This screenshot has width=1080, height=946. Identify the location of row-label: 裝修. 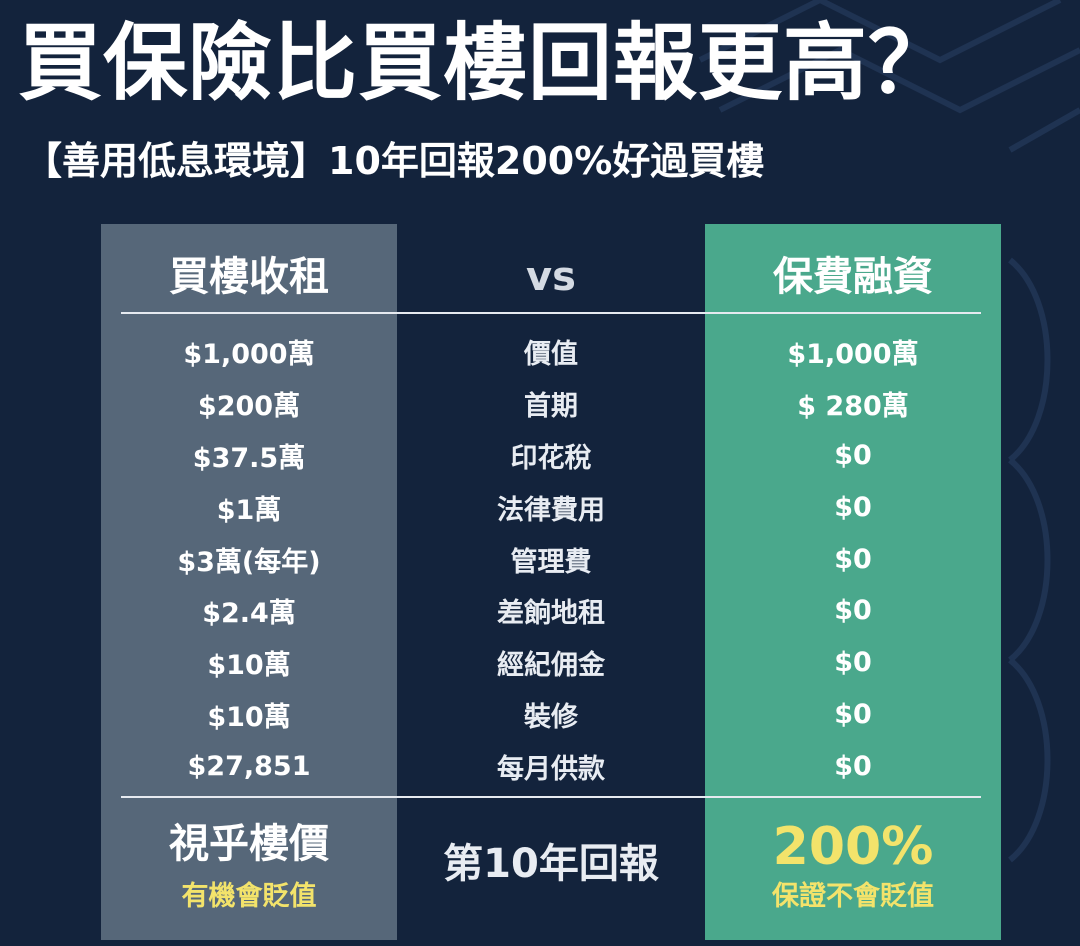
(551, 717).